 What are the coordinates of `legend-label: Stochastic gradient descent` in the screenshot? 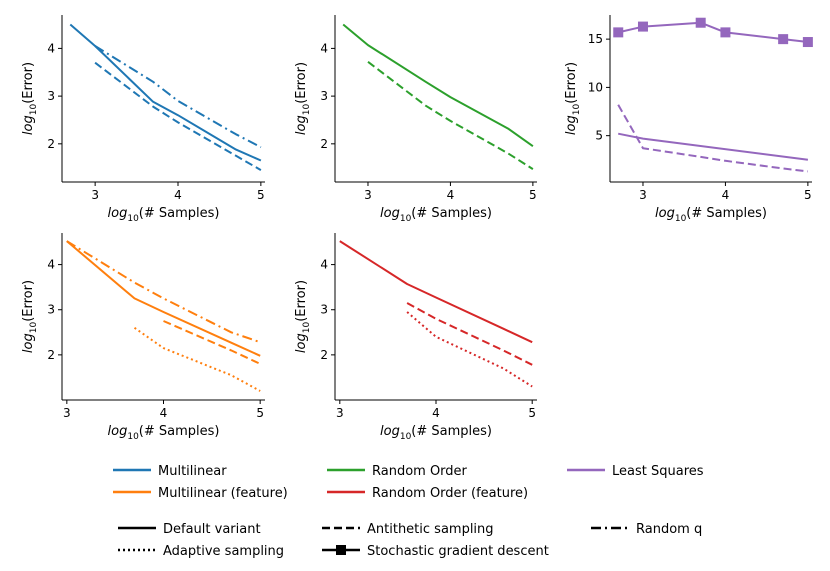 It's located at (458, 551).